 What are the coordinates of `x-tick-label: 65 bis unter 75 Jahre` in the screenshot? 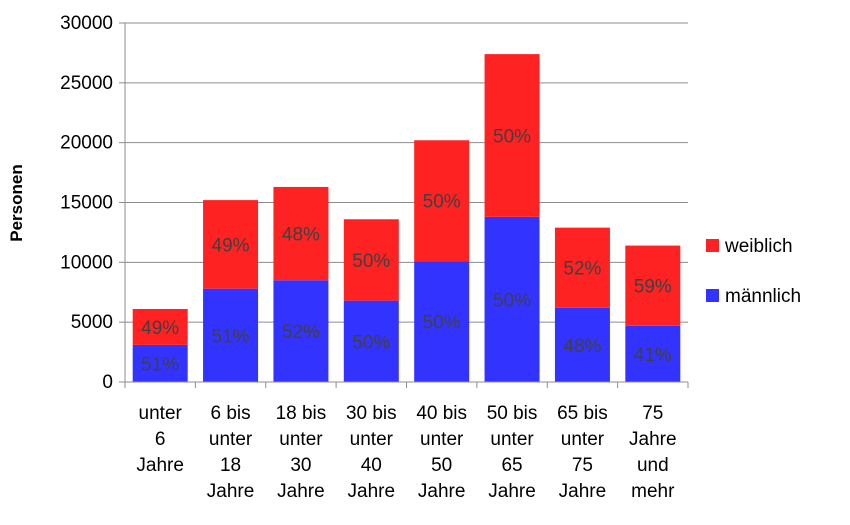 It's located at (582, 452).